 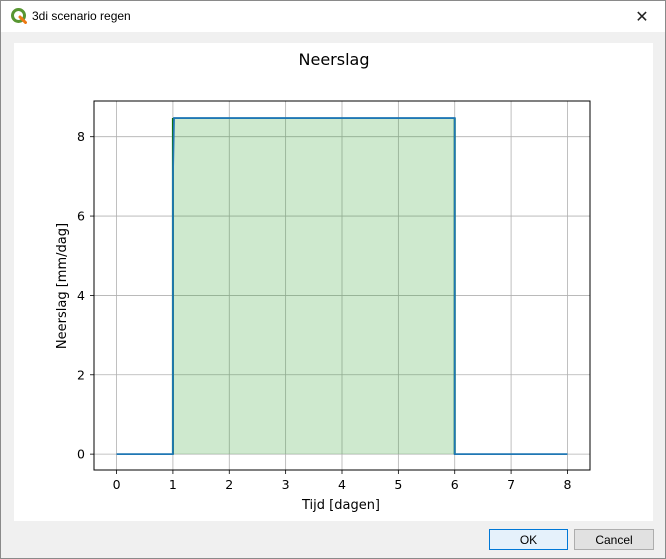 I want to click on y-tick-label: 8, so click(x=81, y=136).